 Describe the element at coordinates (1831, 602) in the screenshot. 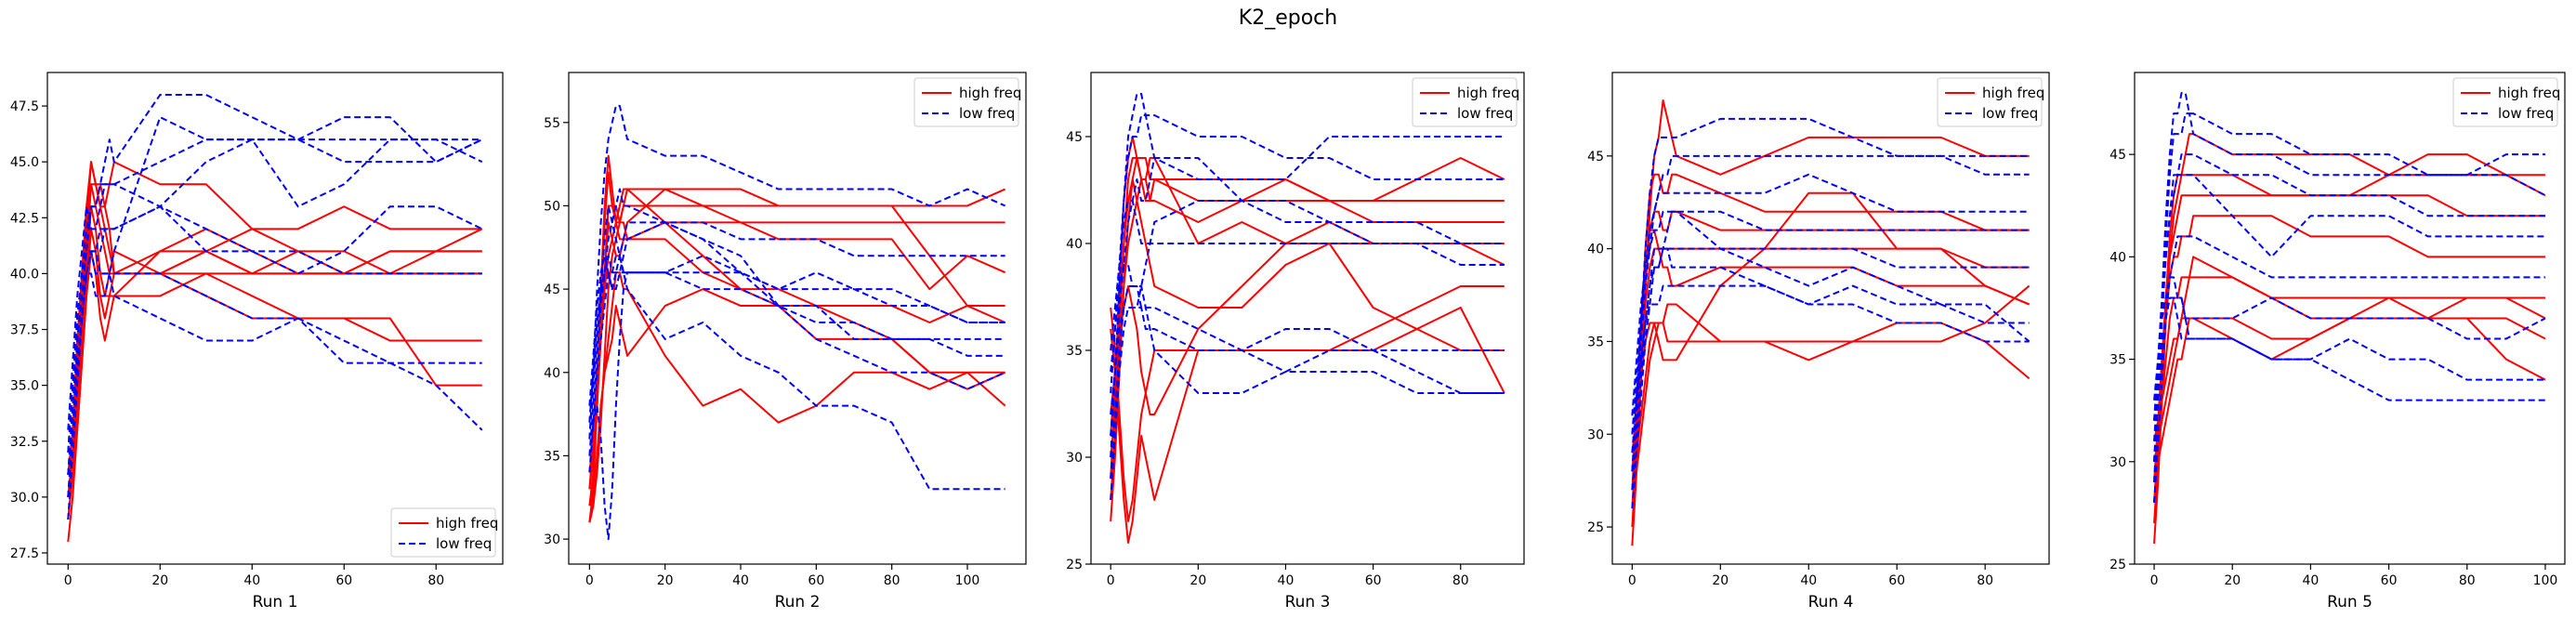

I see `x-axis-label: Run 4` at that location.